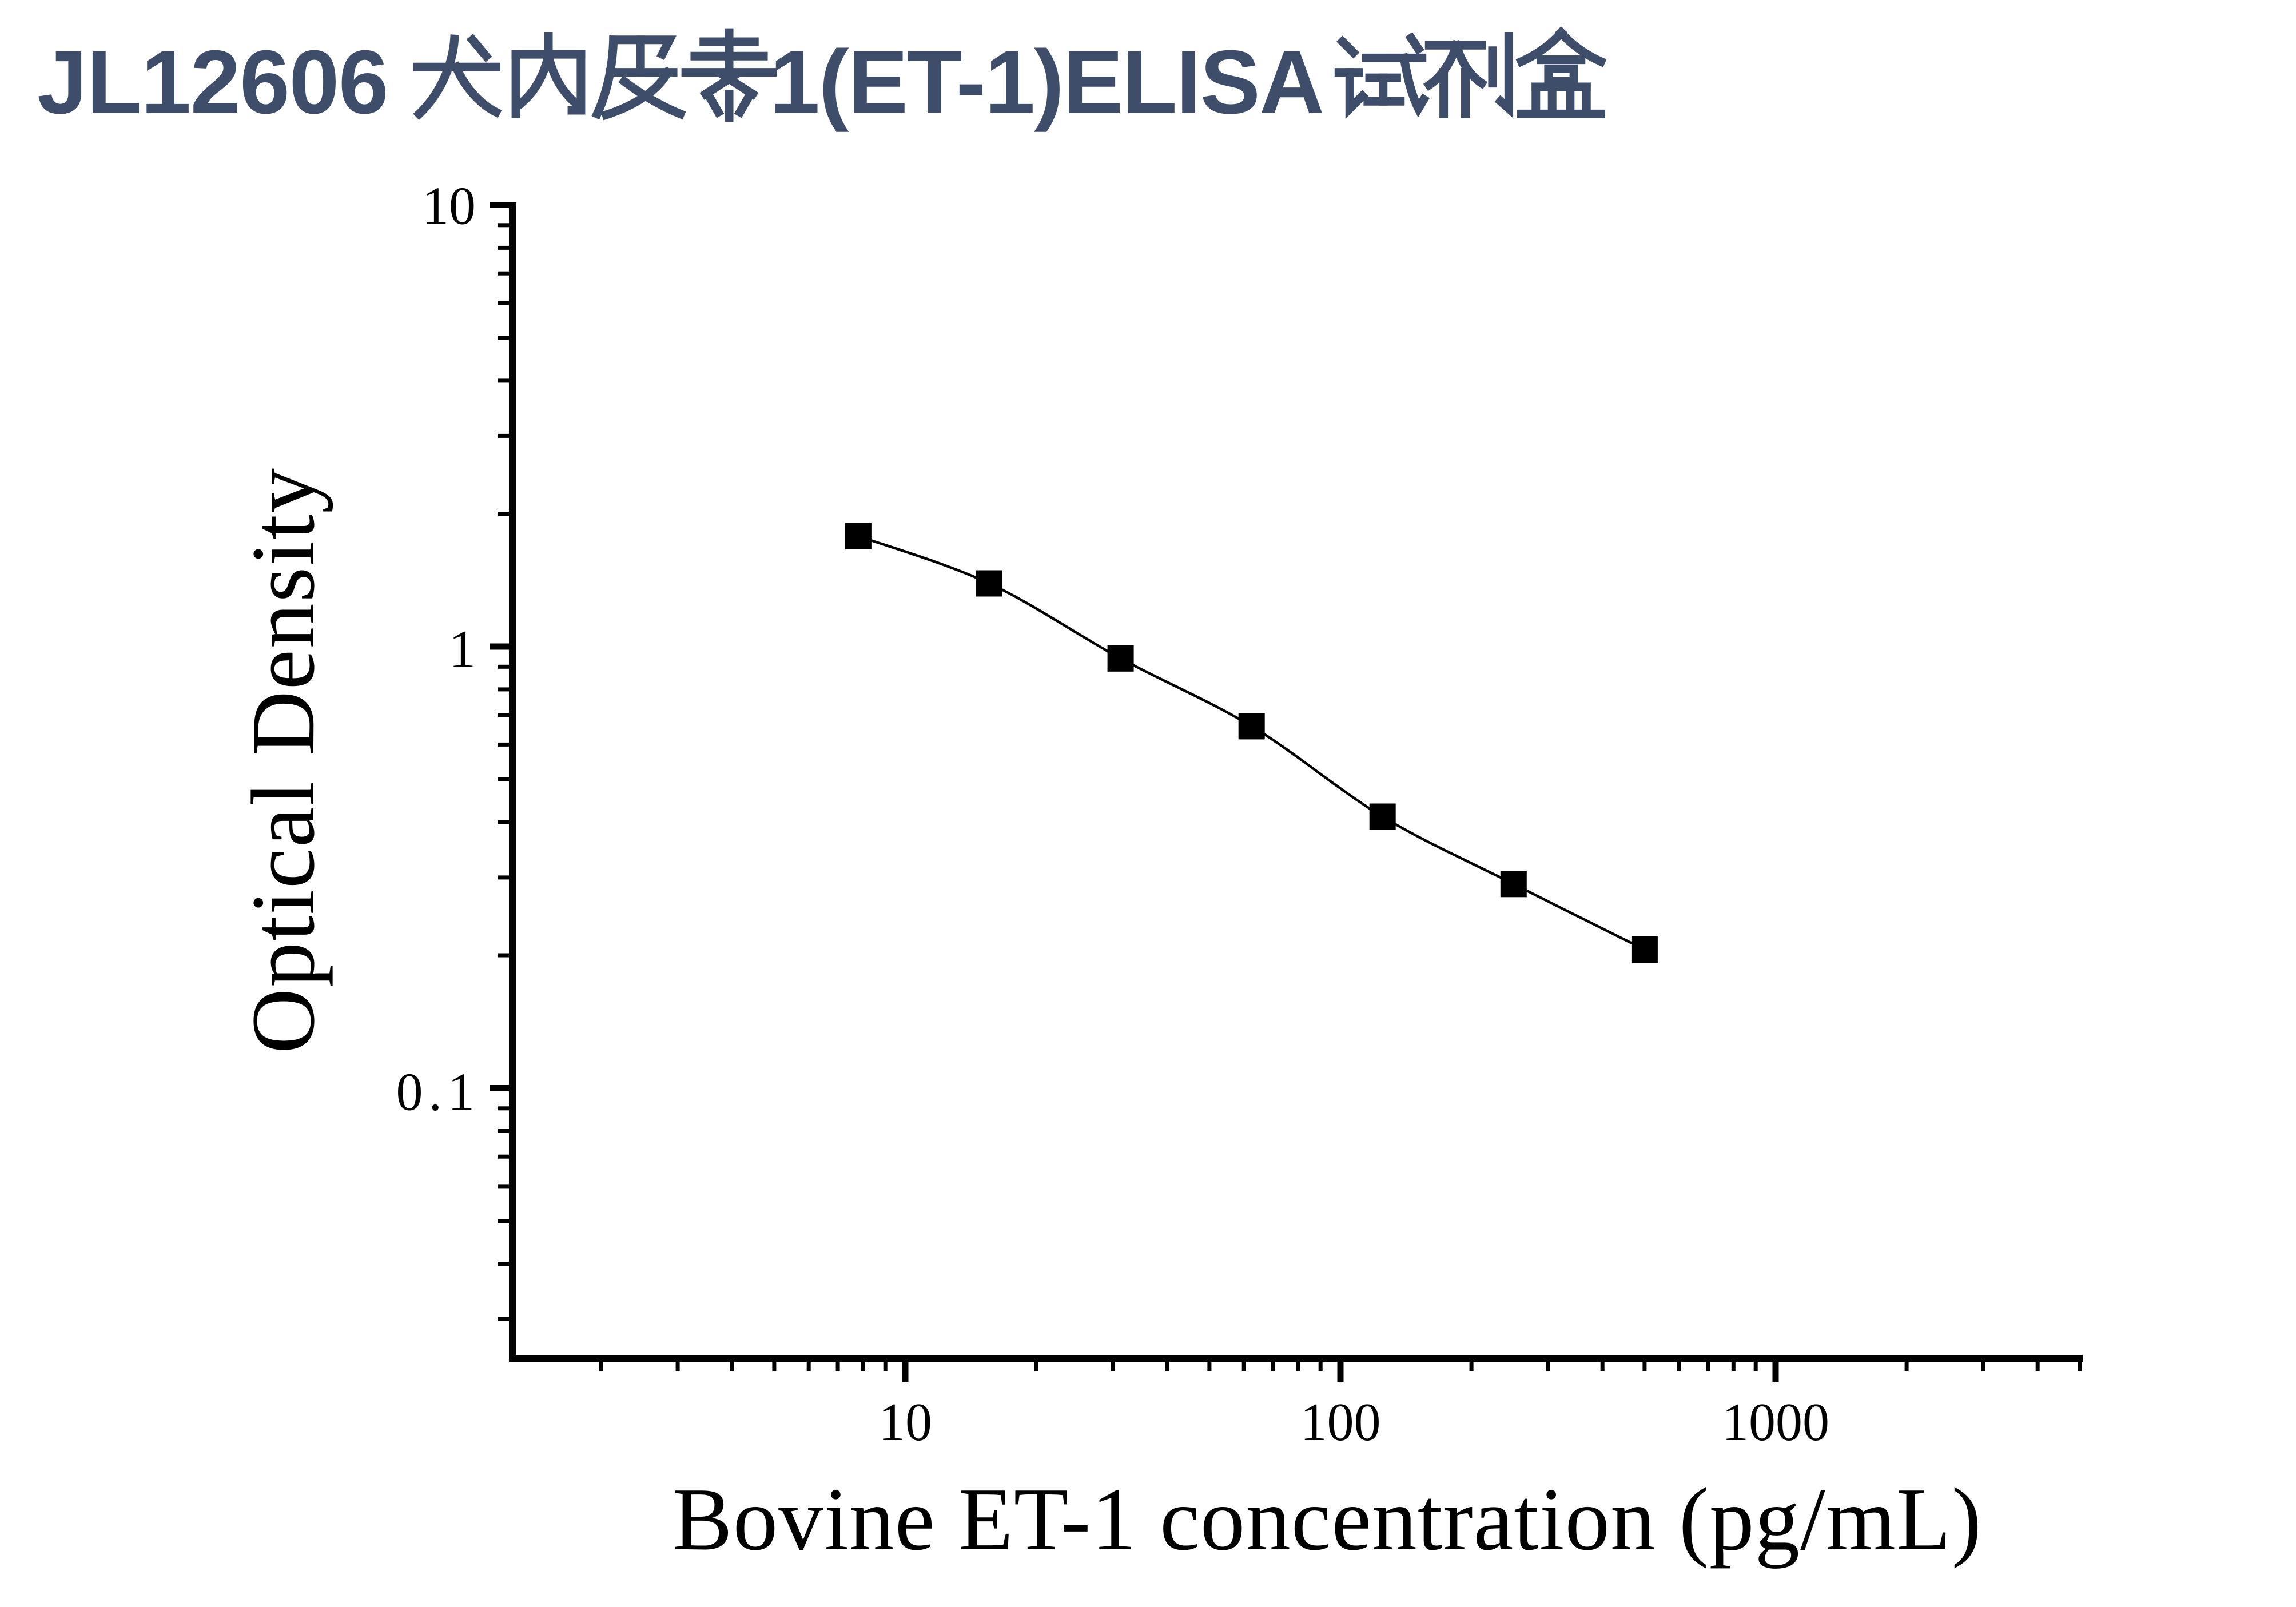 The height and width of the screenshot is (1607, 2296). I want to click on svg-text: 0.1, so click(438, 1092).